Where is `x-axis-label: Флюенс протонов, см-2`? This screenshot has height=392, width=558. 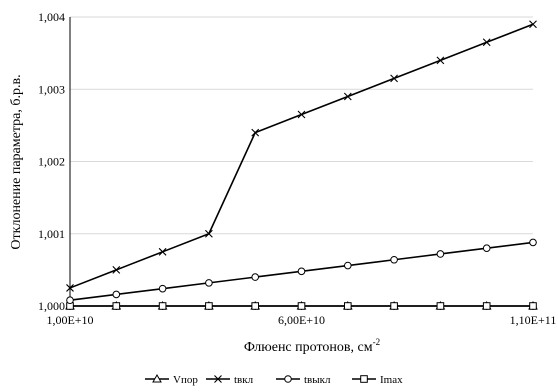
x-axis-label: Флюенс протонов, см-2 is located at coordinates (312, 346).